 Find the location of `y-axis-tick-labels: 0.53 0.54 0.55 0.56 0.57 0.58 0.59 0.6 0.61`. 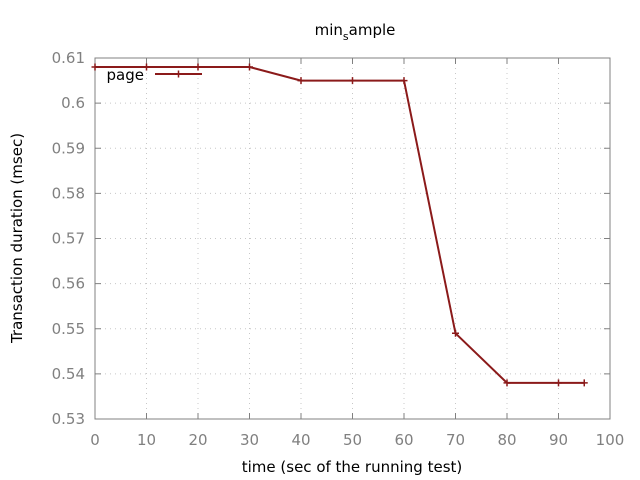

y-axis-tick-labels: 0.53 0.54 0.55 0.56 0.57 0.58 0.59 0.6 0.61 is located at coordinates (68, 238).